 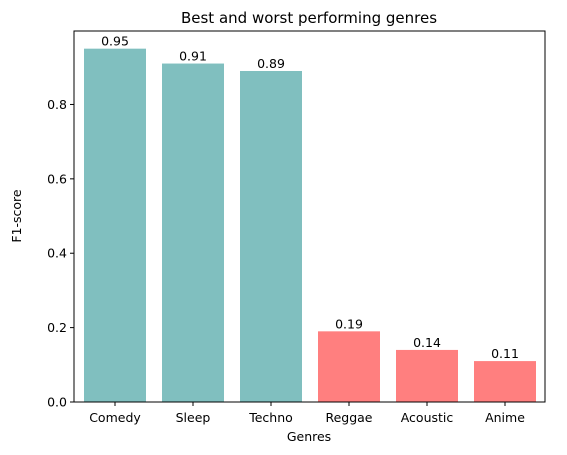 I want to click on y-axis-ticks: 0.0 0.2 0.4 0.6 0.8, so click(x=60, y=253).